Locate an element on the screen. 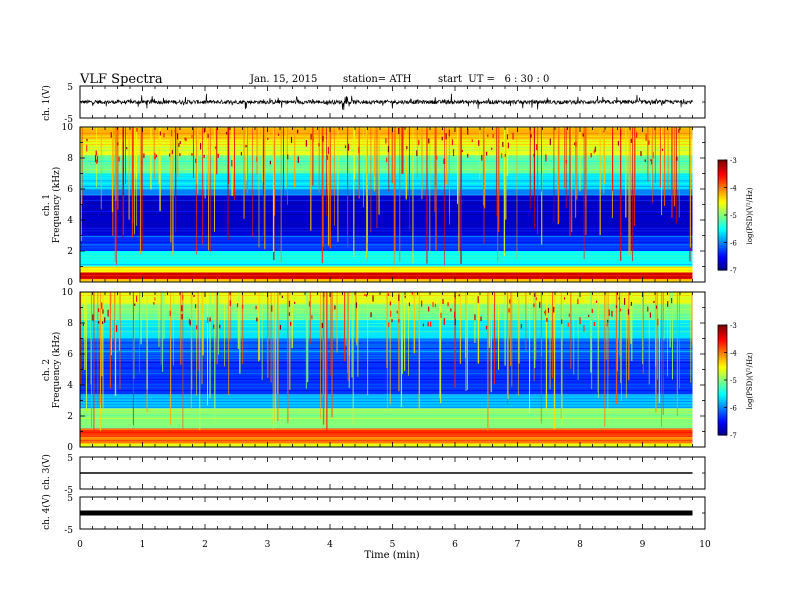 The image size is (792, 612). spectrogram-band is located at coordinates (386, 269).